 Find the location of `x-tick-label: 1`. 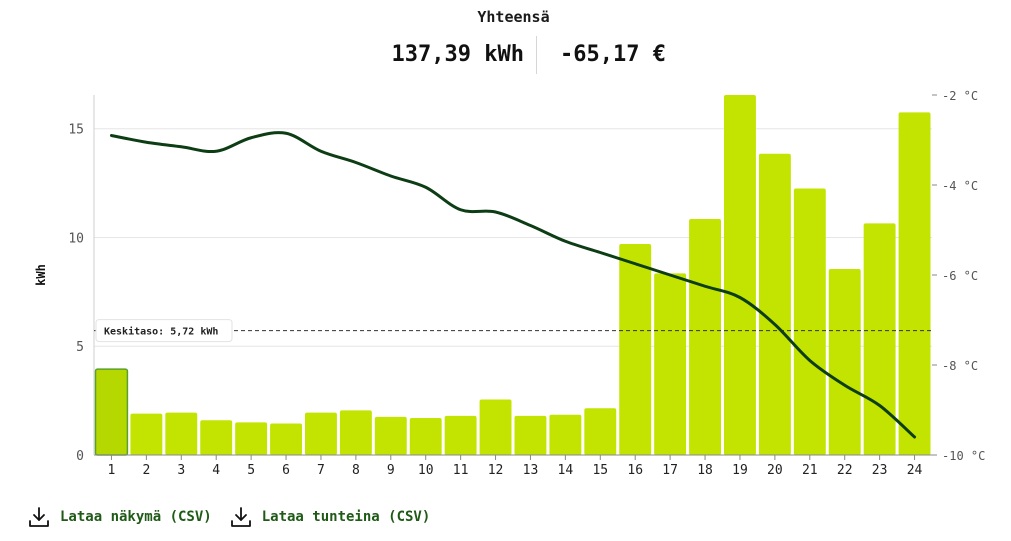

x-tick-label: 1 is located at coordinates (112, 470).